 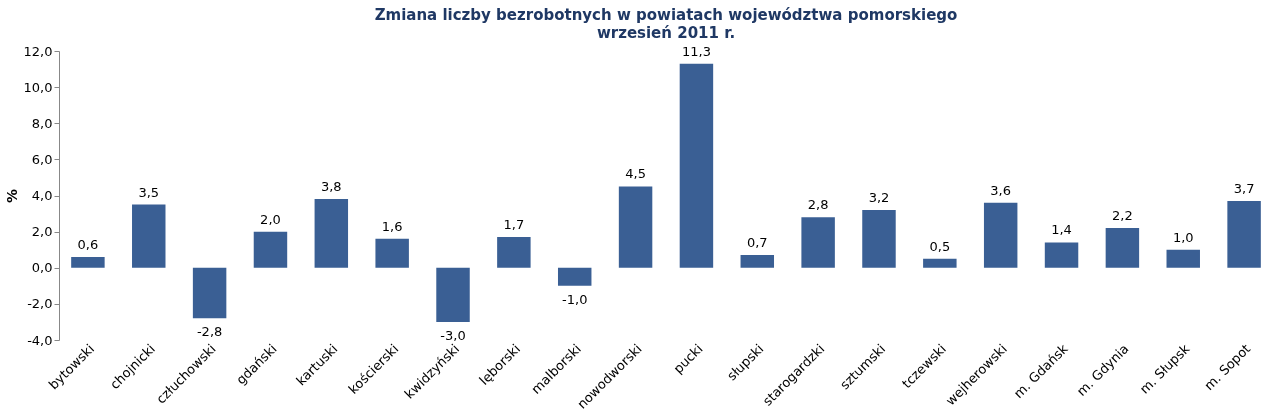 What do you see at coordinates (1122, 216) in the screenshot?
I see `data-label: 2,2` at bounding box center [1122, 216].